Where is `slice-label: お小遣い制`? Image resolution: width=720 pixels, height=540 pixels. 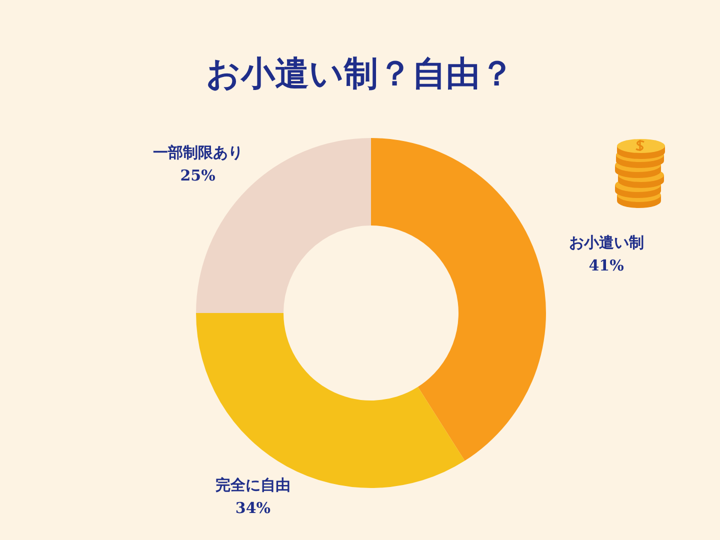
slice-label: お小遣い制 is located at coordinates (606, 242).